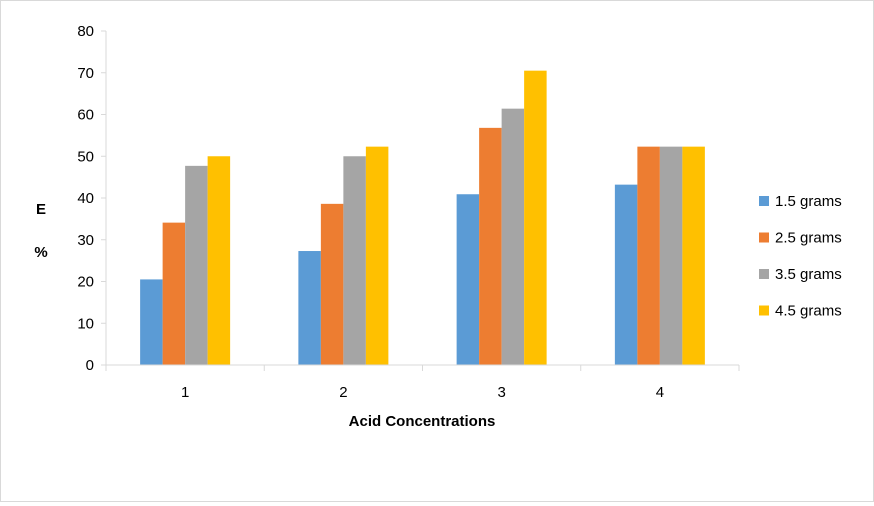  Describe the element at coordinates (85, 323) in the screenshot. I see `y-tick-label: 10` at that location.